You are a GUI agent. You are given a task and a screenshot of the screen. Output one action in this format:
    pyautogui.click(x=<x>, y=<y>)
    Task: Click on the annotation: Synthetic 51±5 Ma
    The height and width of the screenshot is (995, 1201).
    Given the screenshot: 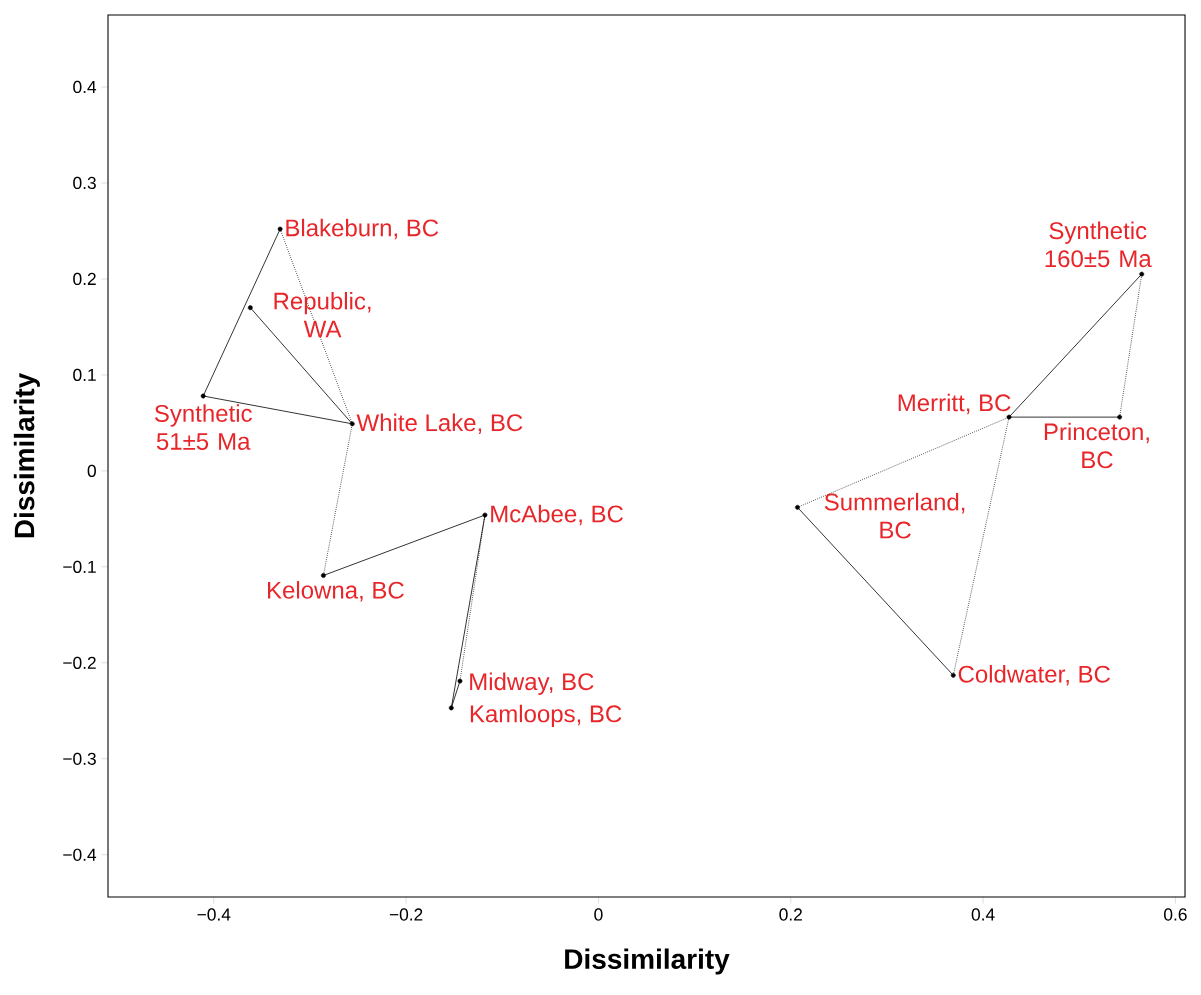 What is the action you would take?
    pyautogui.click(x=203, y=427)
    